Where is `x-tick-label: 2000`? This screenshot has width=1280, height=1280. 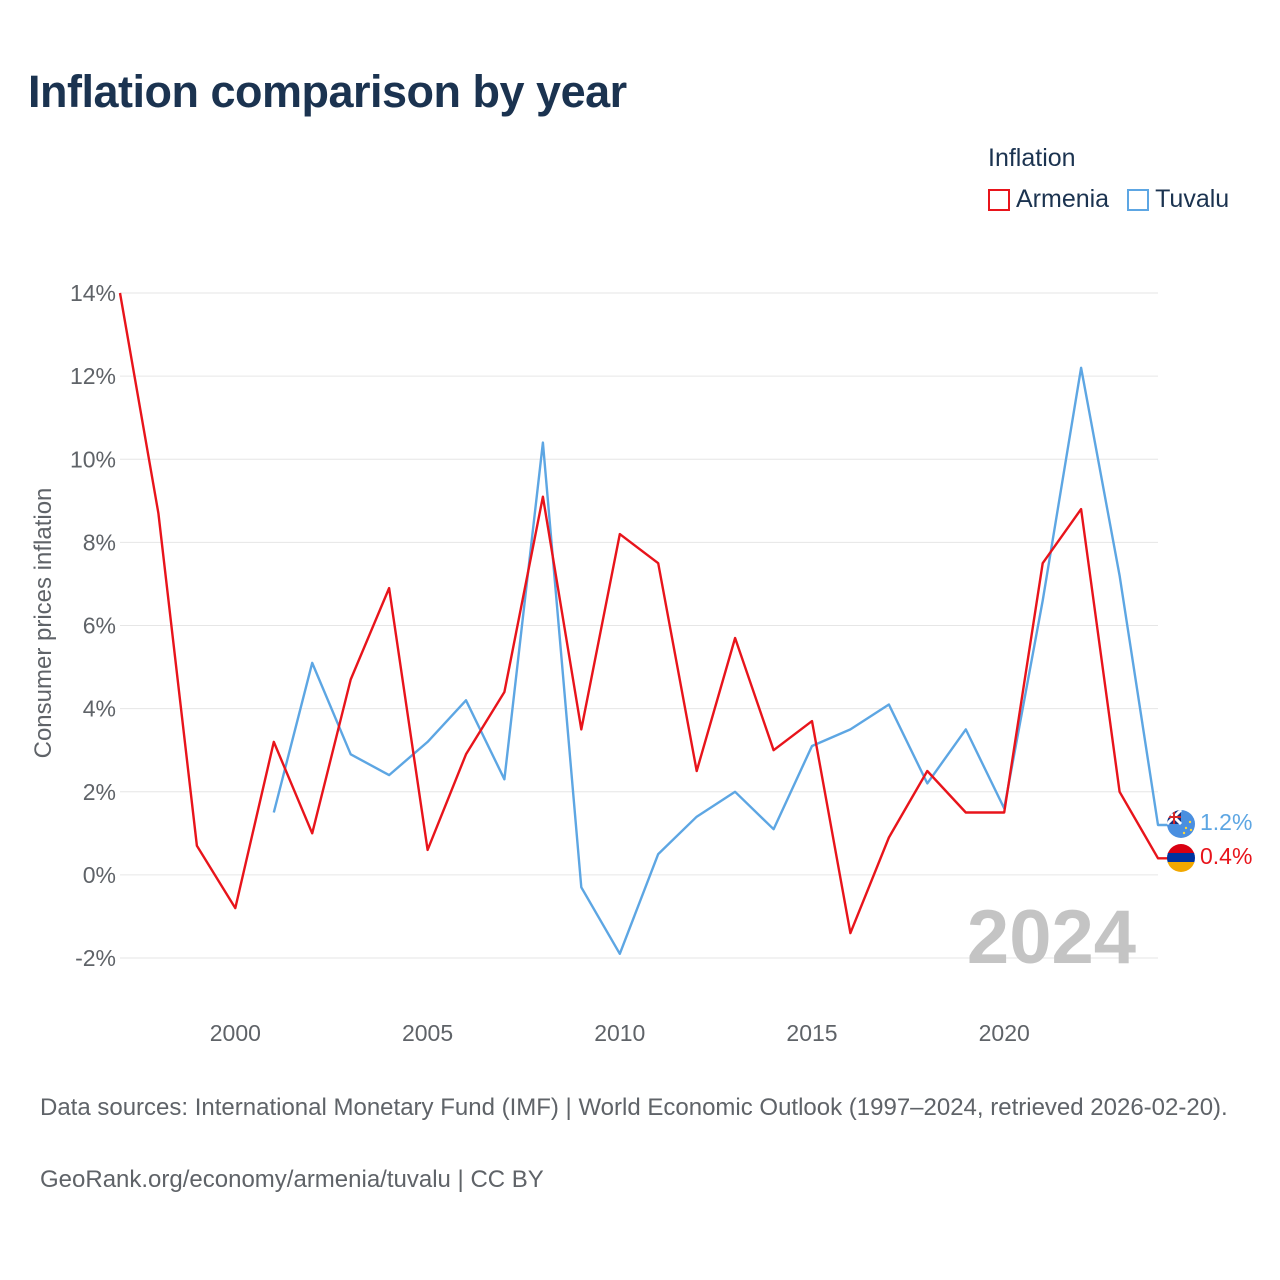
x-tick-label: 2000 is located at coordinates (235, 1033).